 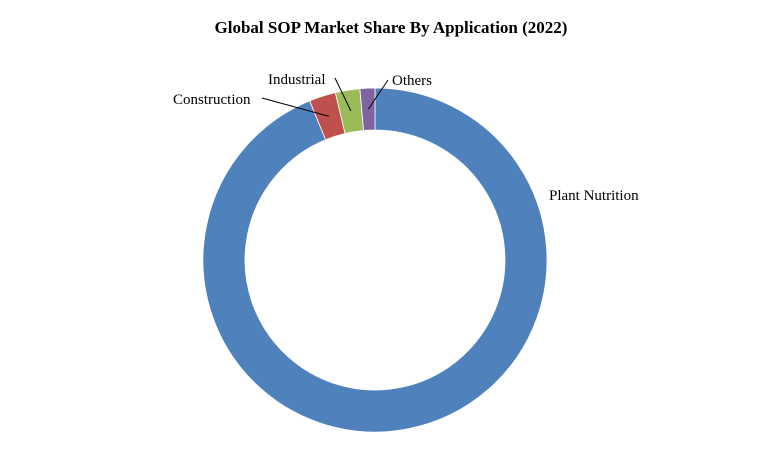 I want to click on slice-label-construction: Construction, so click(x=212, y=100).